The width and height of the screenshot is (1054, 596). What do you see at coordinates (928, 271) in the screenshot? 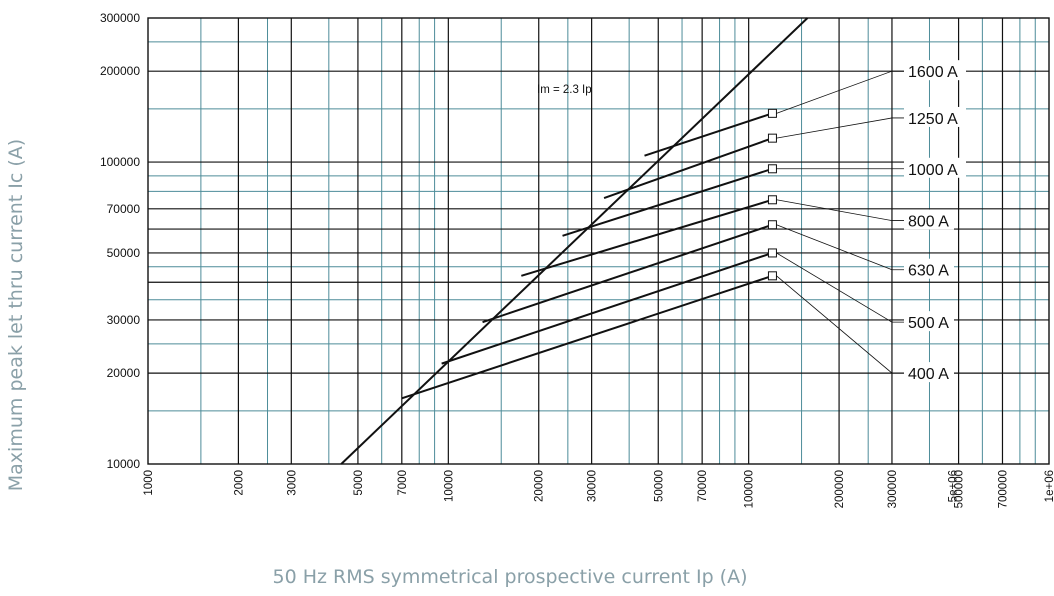
I see `series-label: 630 A` at bounding box center [928, 271].